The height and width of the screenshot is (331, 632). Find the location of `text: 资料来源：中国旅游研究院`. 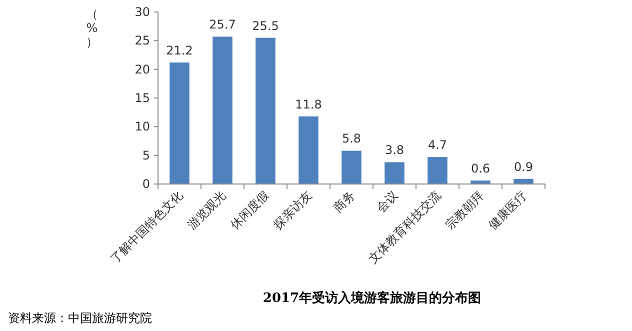

text: 资料来源：中国旅游研究院 is located at coordinates (80, 318).